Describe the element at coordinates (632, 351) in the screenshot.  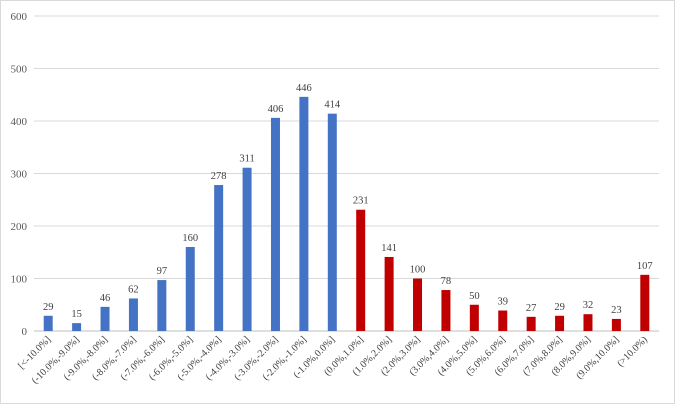
I see `x-tick-label: (>10.0%)` at that location.